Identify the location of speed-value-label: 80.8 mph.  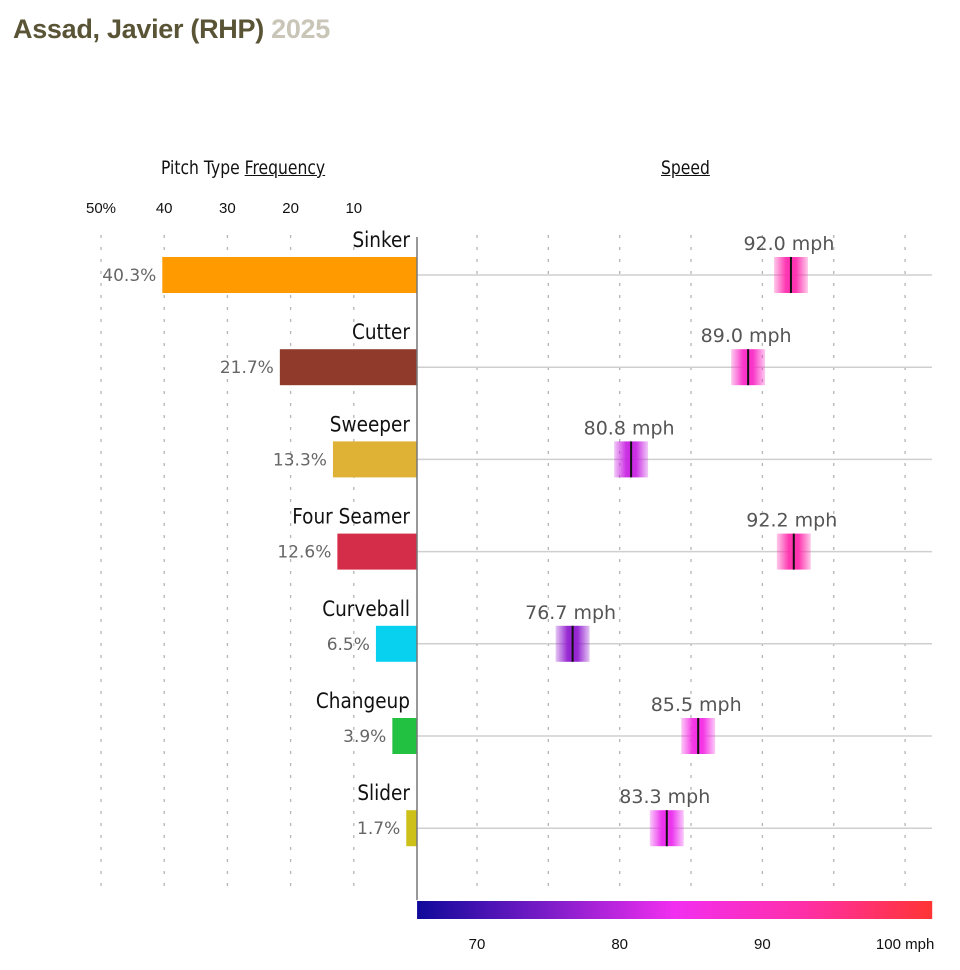
(629, 428).